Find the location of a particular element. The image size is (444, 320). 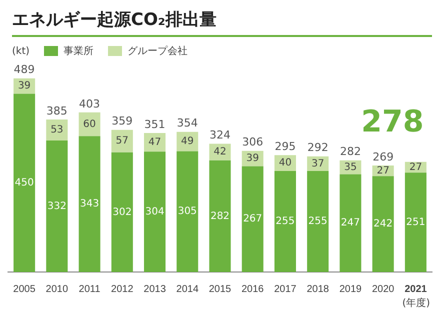

x-tick-label: 2012 is located at coordinates (122, 289).